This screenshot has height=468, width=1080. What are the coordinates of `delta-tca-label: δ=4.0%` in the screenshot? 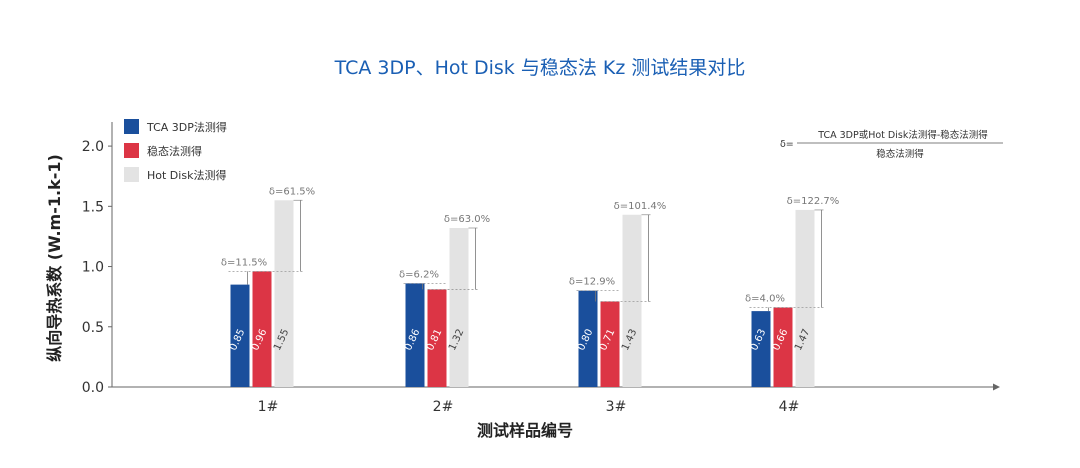 It's located at (765, 299).